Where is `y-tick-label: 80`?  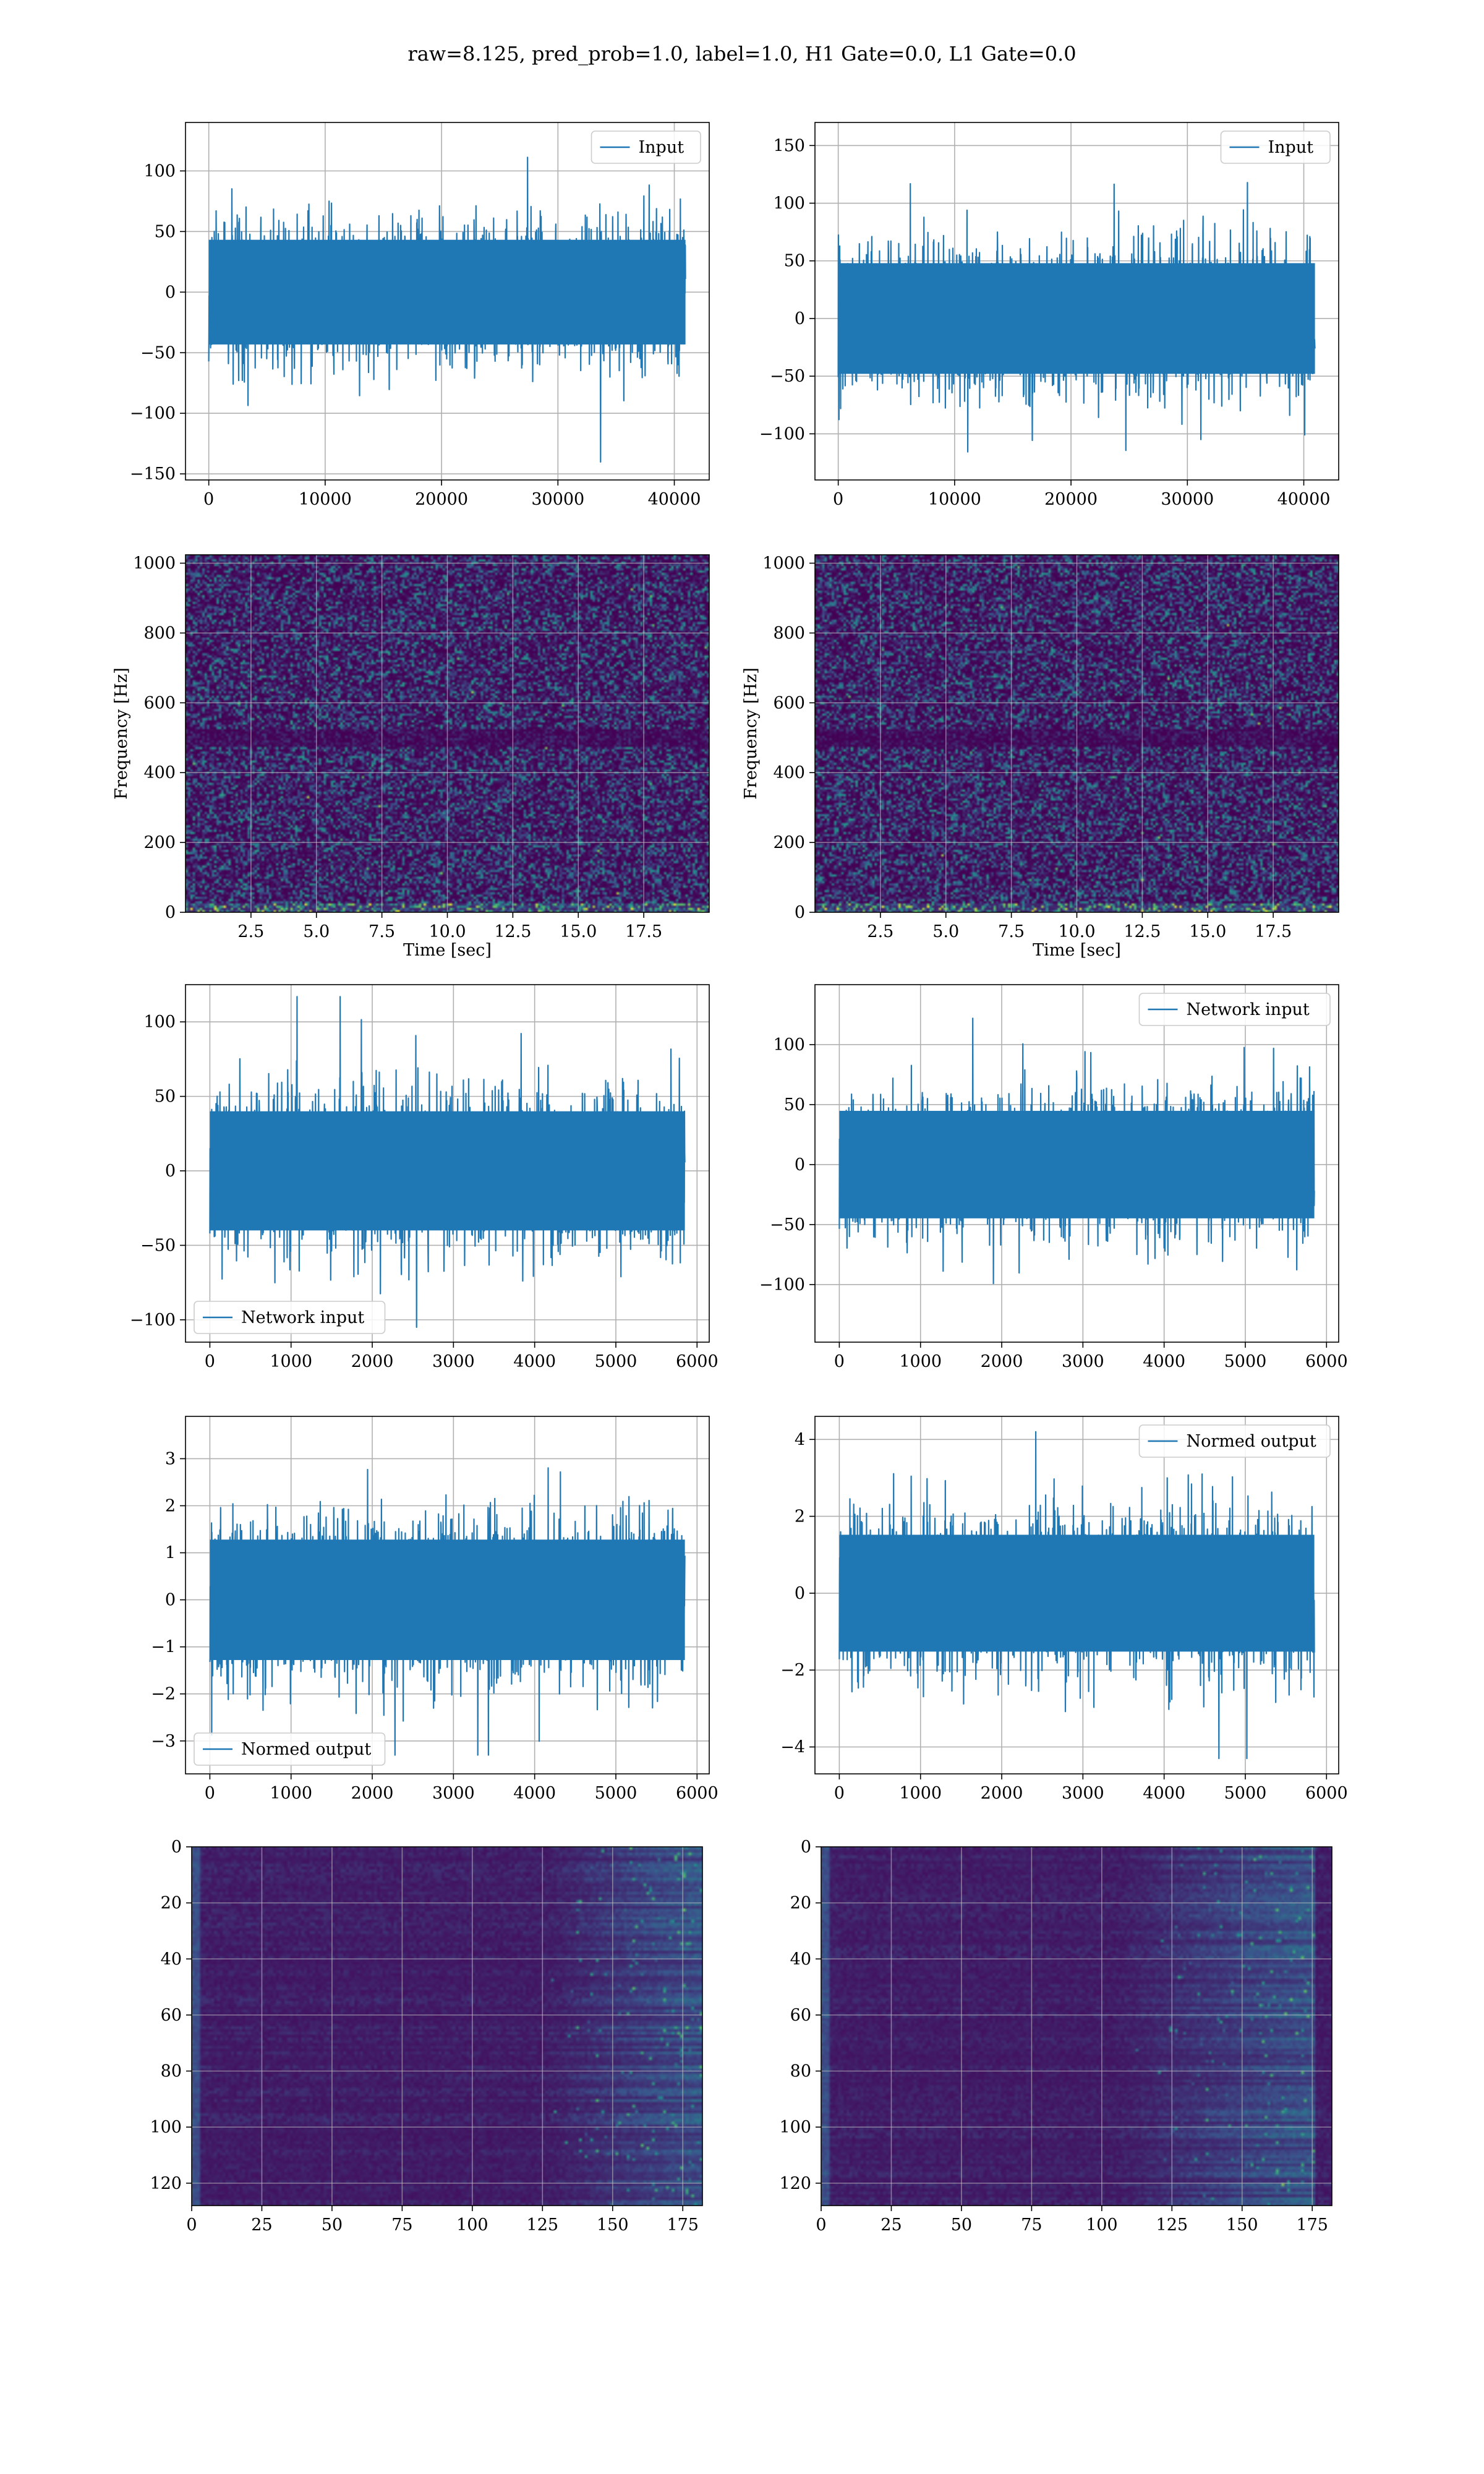 y-tick-label: 80 is located at coordinates (800, 2071).